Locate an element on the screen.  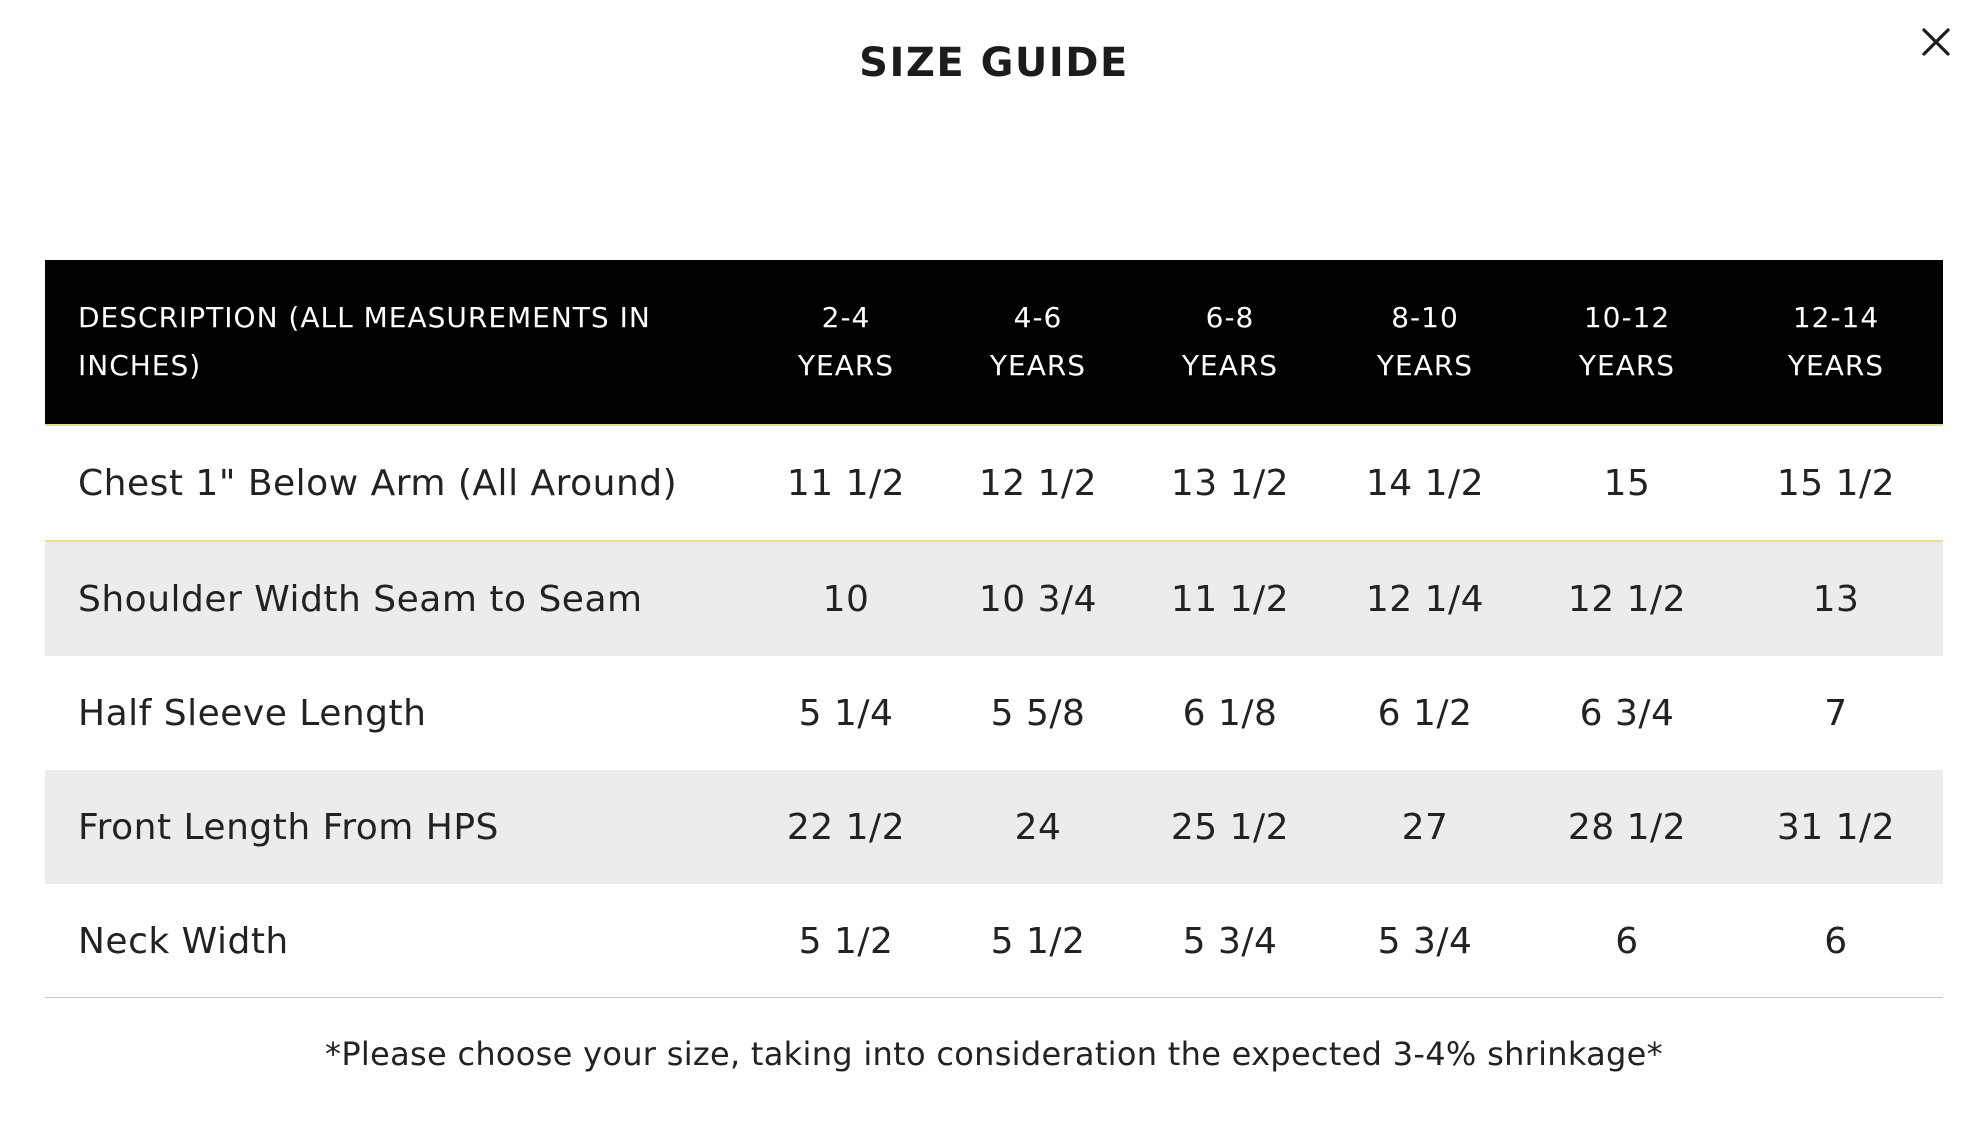
header-size-range: 12-14 is located at coordinates (1836, 317).